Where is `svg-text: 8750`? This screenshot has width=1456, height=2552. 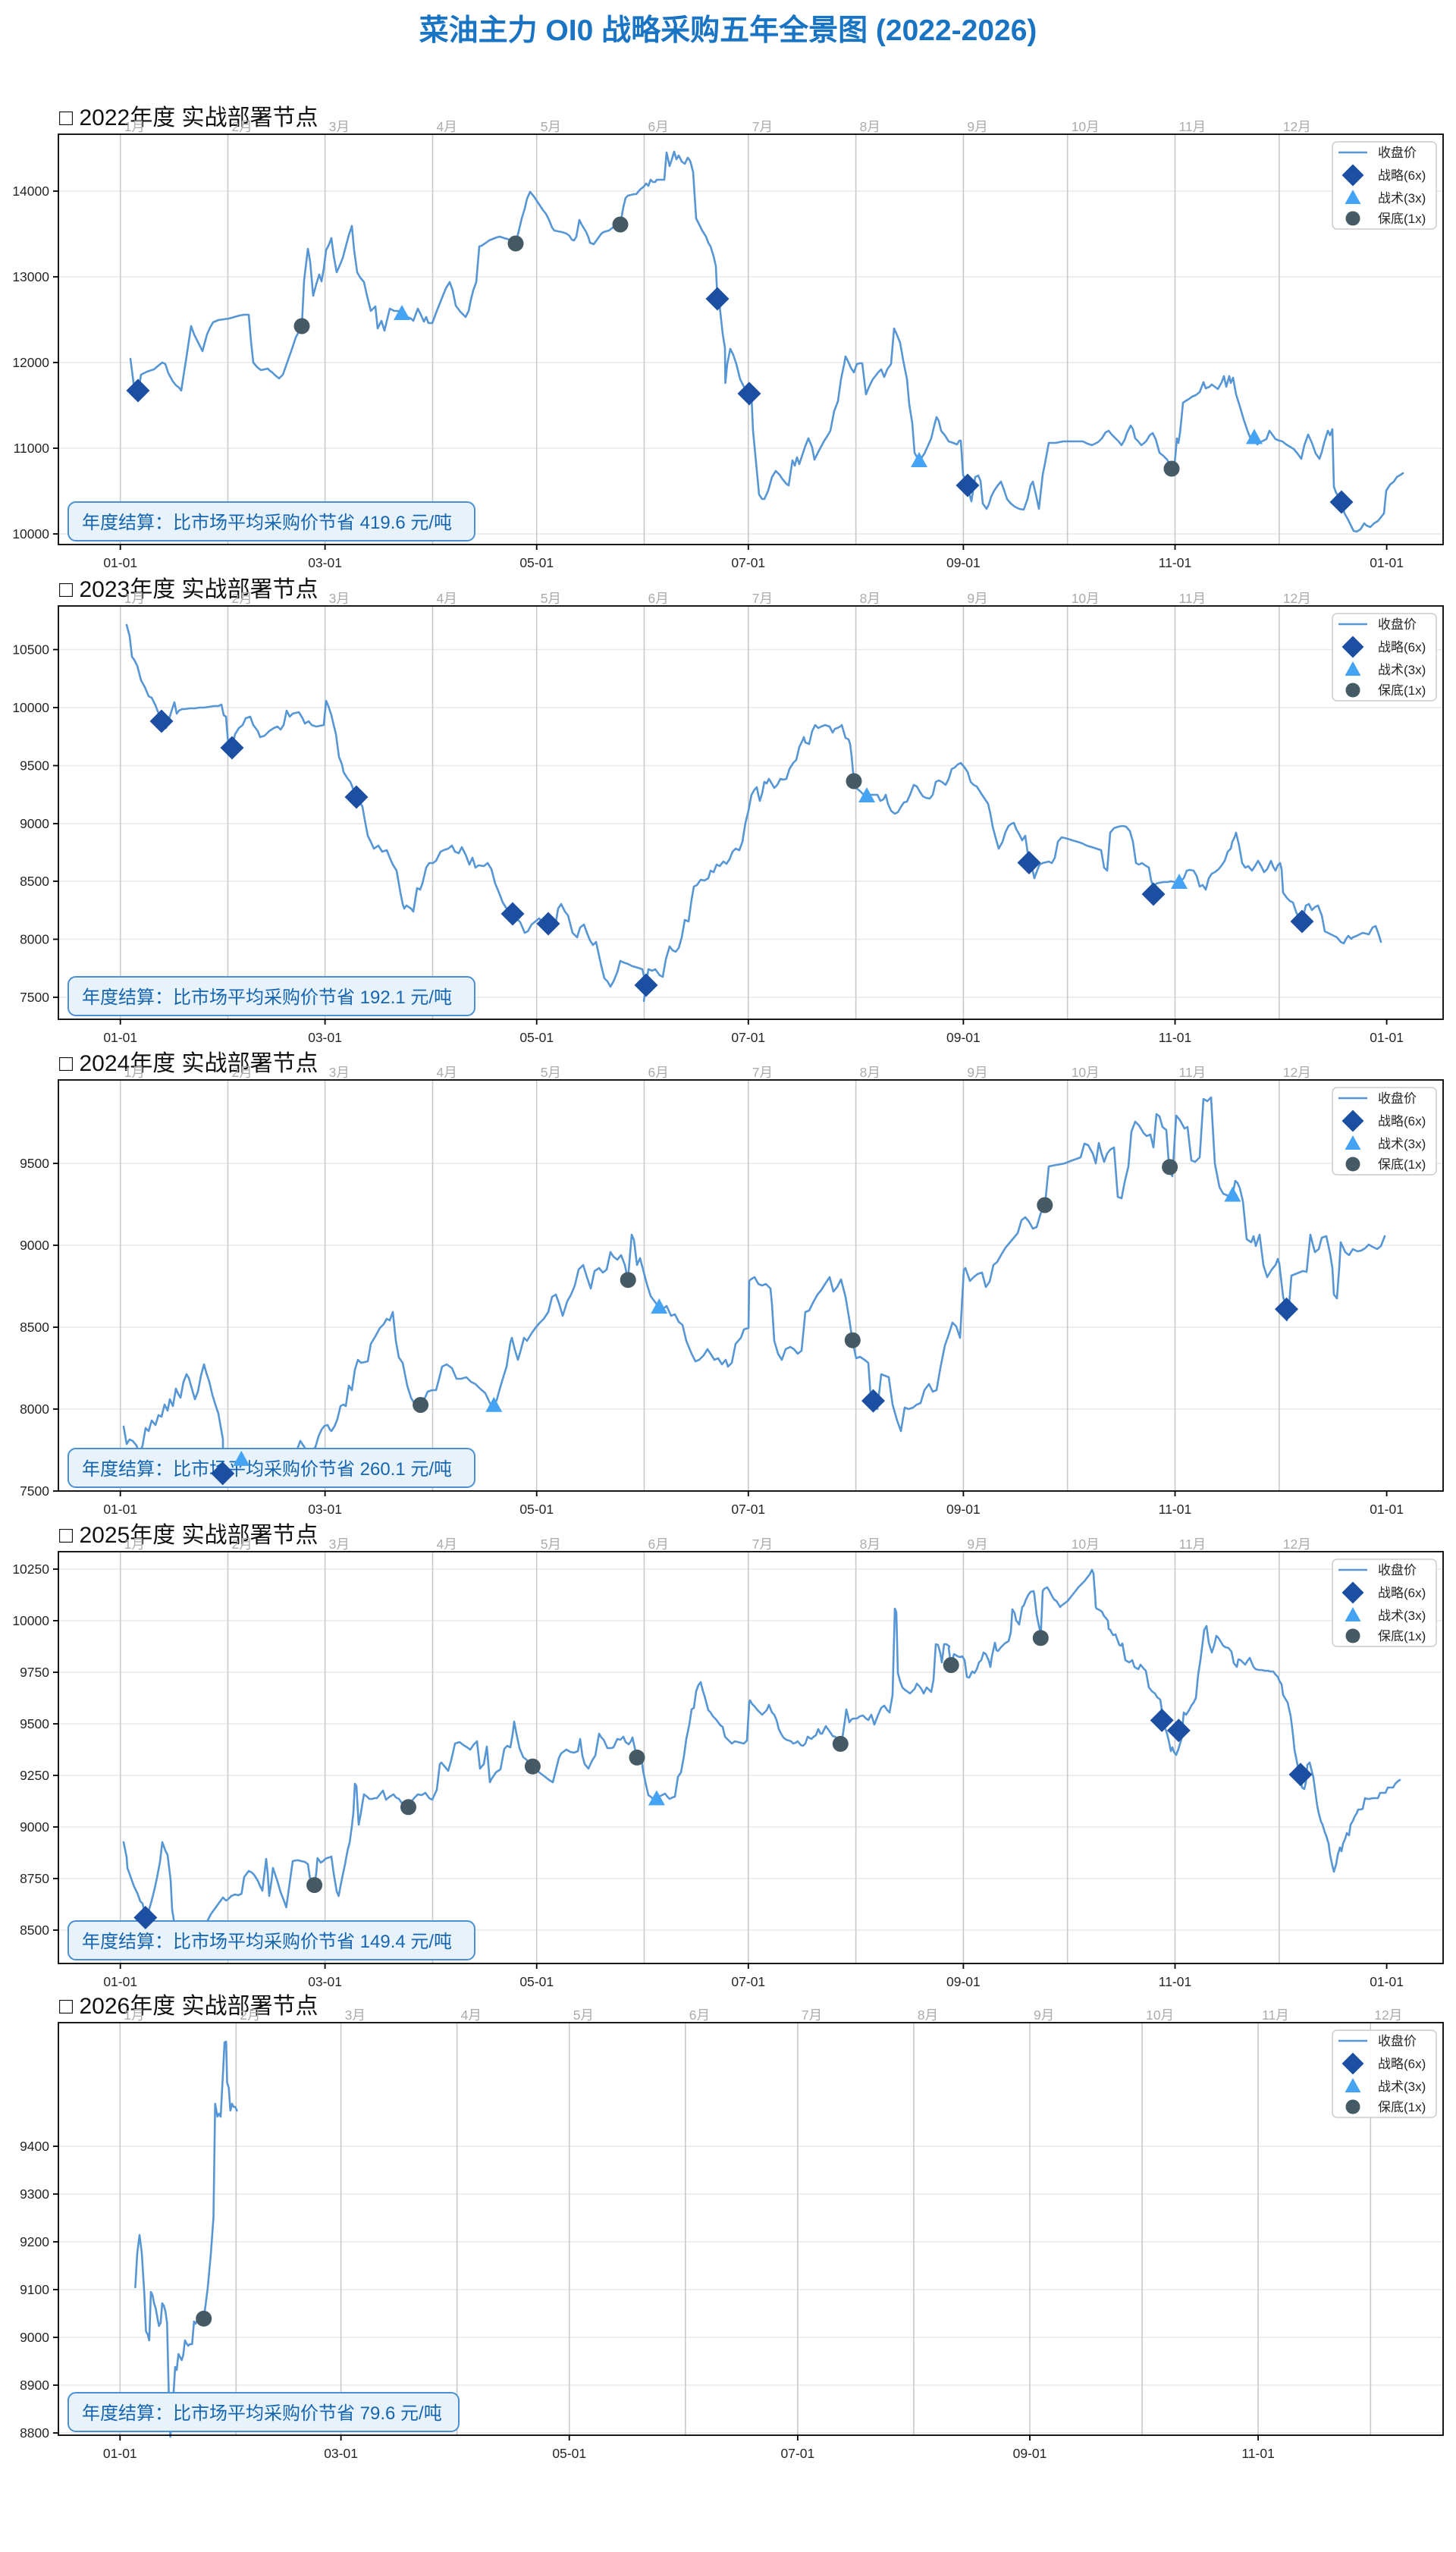 svg-text: 8750 is located at coordinates (34, 1878).